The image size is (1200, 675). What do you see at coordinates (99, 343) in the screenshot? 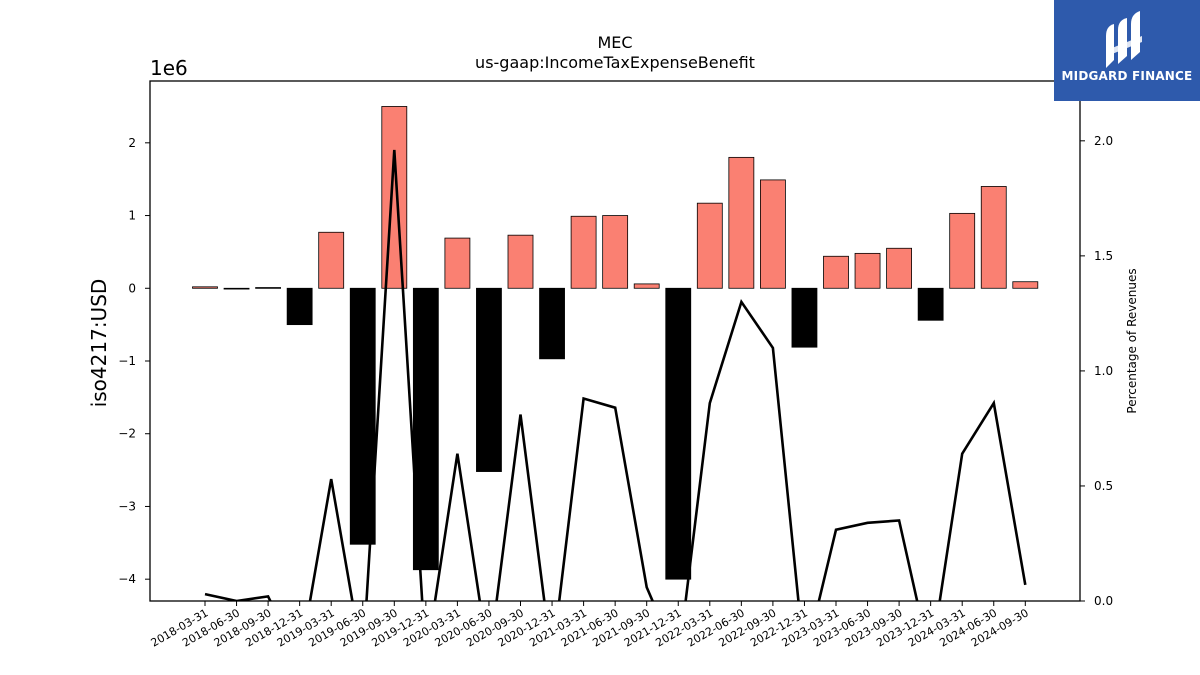
I see `y-axis-label: iso4217:USD` at bounding box center [99, 343].